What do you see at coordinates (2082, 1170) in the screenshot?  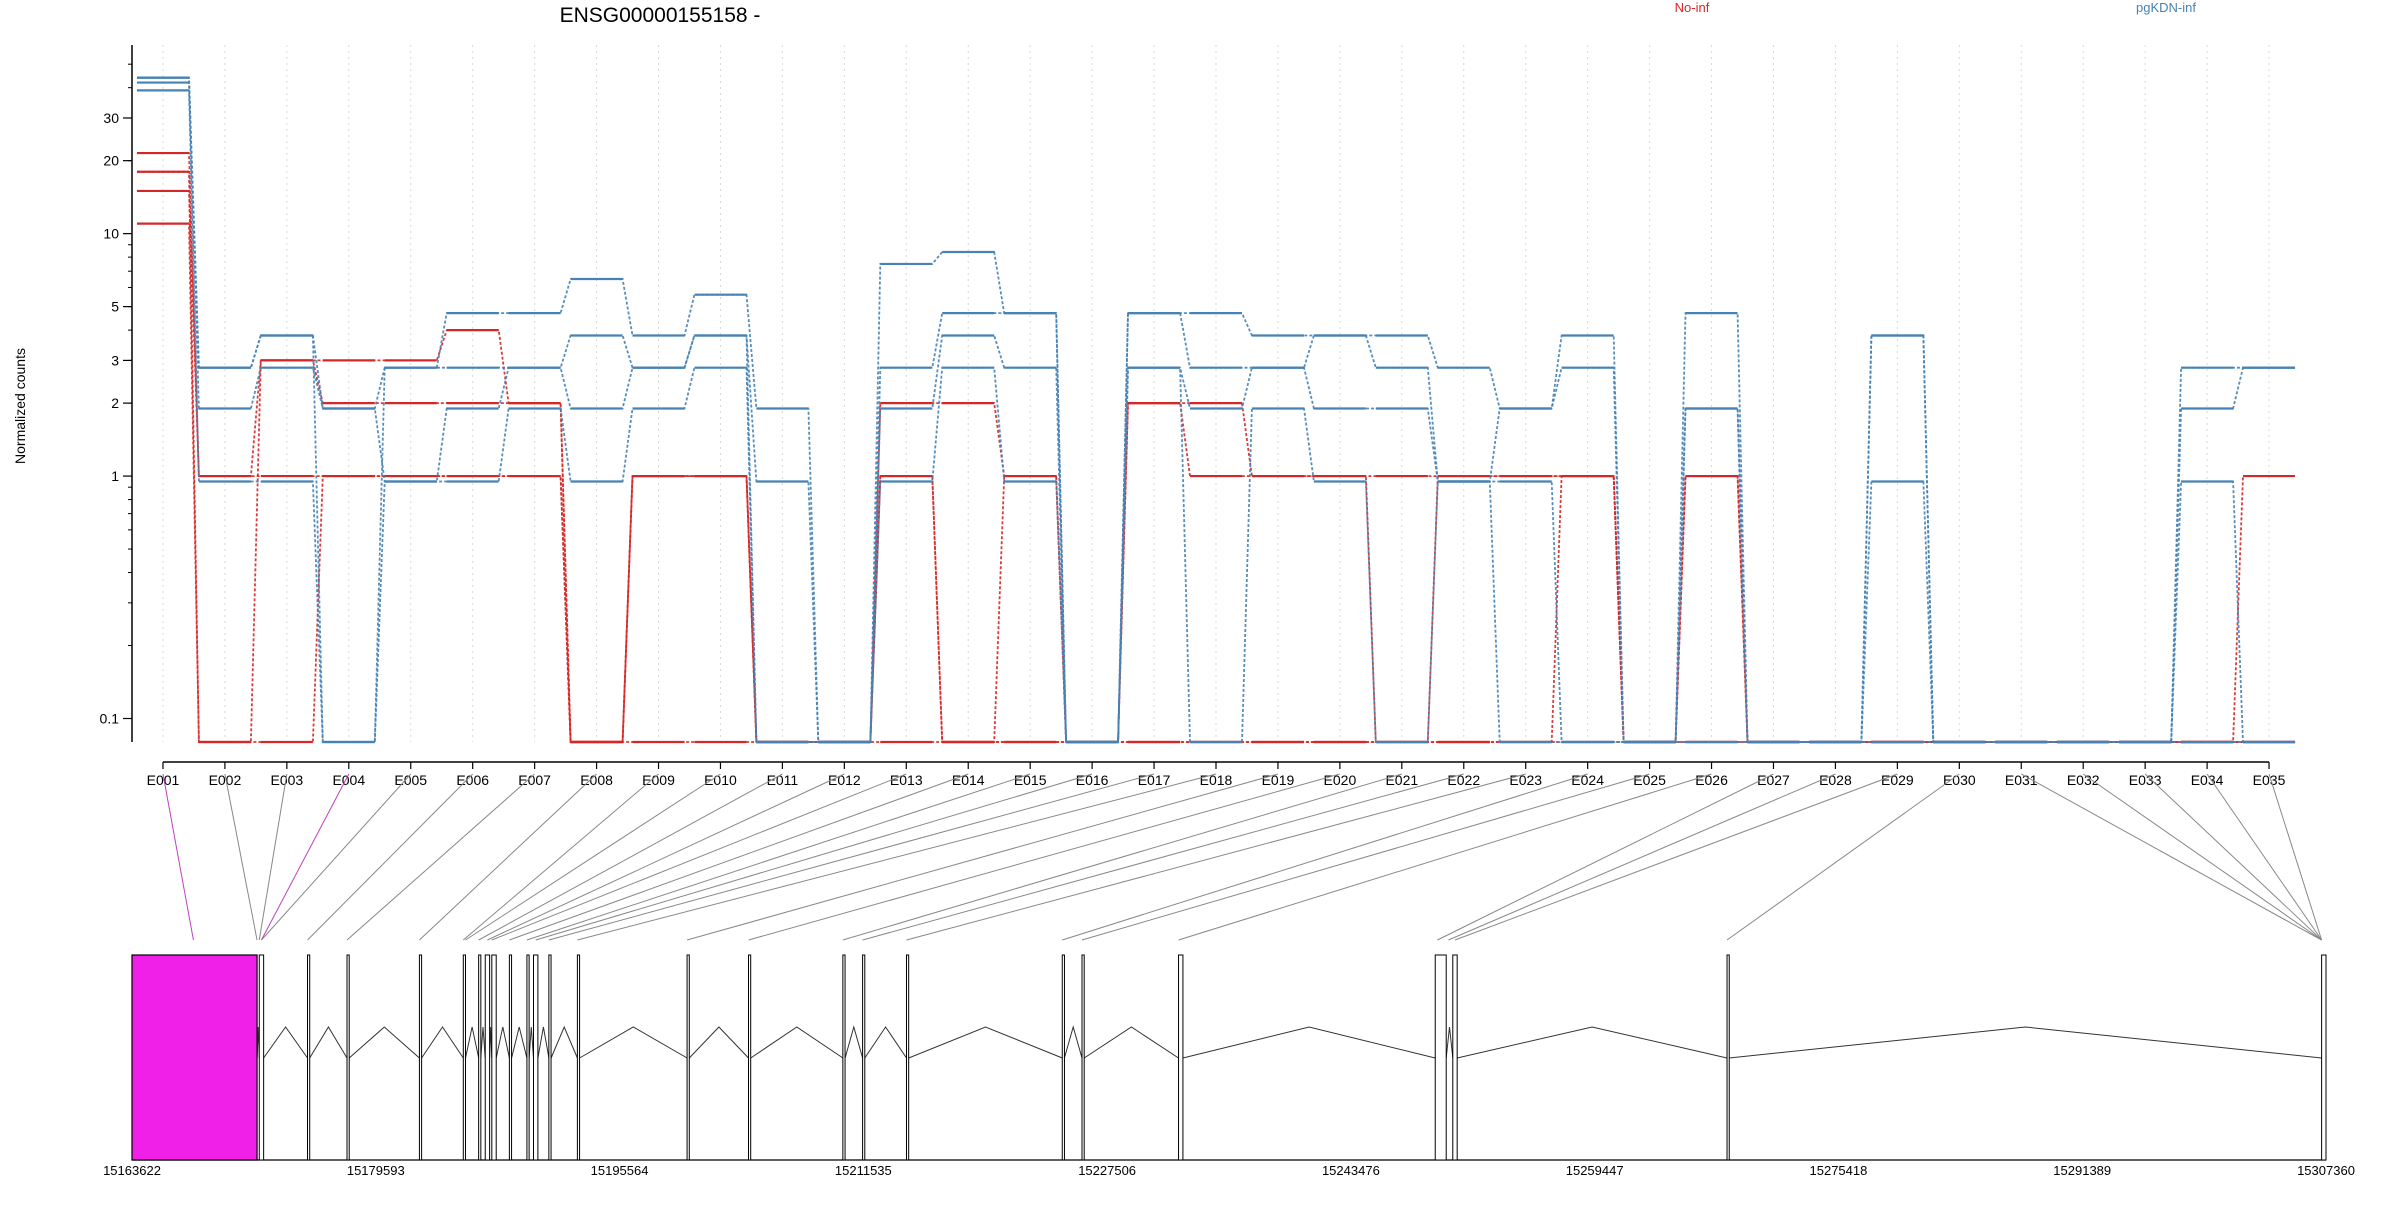 I see `genome-coordinate-label: 15291389` at bounding box center [2082, 1170].